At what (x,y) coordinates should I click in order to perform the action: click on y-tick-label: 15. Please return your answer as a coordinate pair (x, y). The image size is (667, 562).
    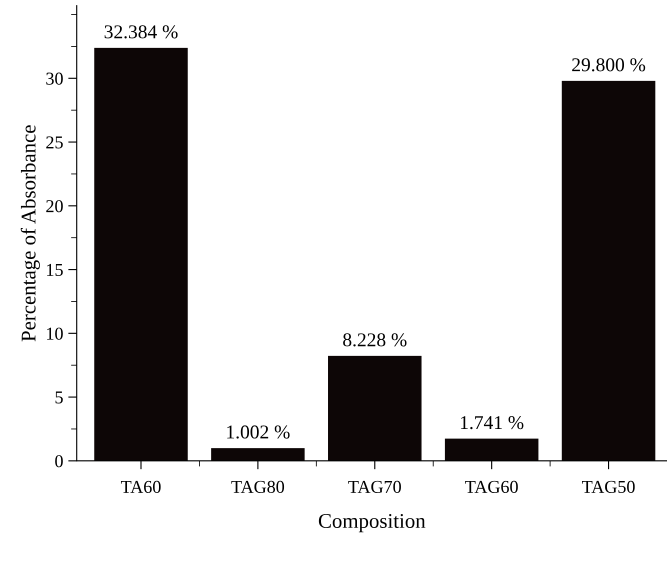
    Looking at the image, I should click on (55, 270).